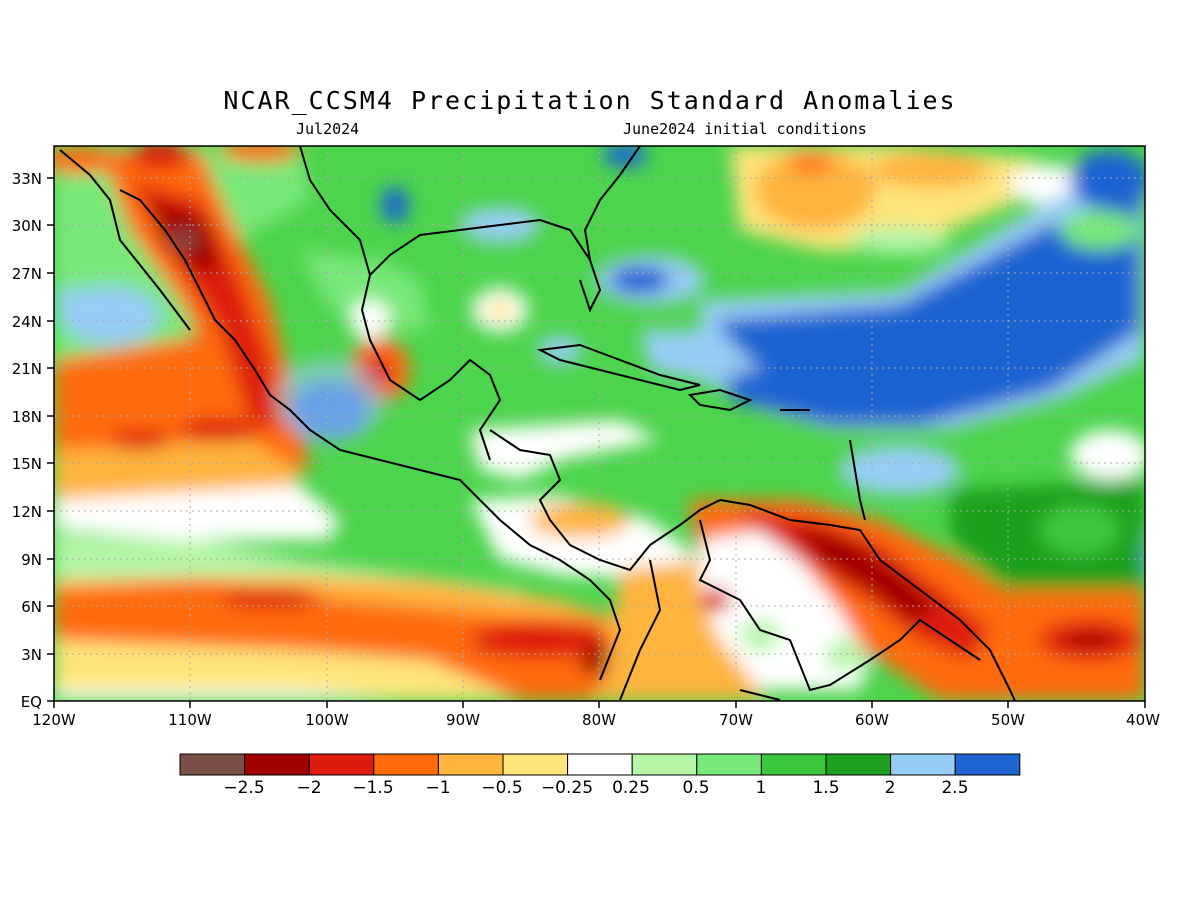 This screenshot has height=900, width=1200. Describe the element at coordinates (31, 702) in the screenshot. I see `y-tick-label: EQ` at that location.